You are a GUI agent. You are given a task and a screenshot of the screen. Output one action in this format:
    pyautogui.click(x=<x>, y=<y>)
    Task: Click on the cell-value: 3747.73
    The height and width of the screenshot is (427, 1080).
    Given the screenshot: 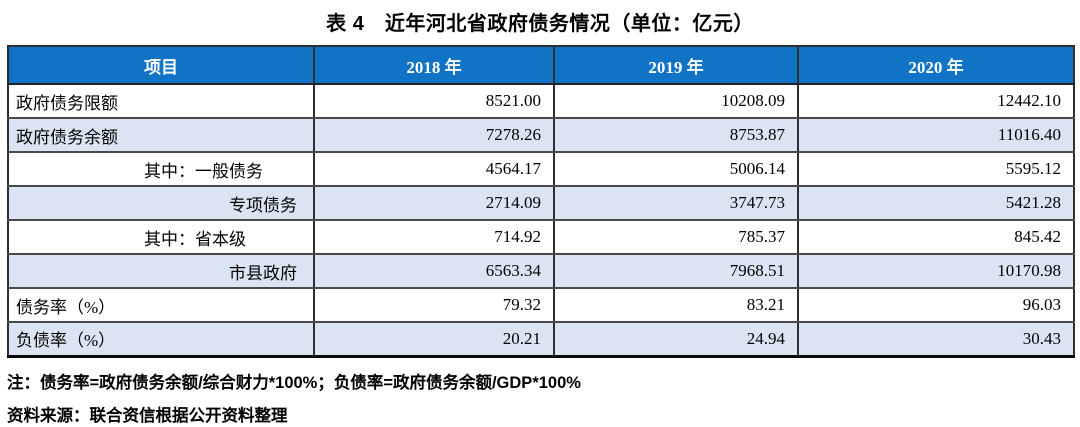 What is the action you would take?
    pyautogui.click(x=676, y=203)
    